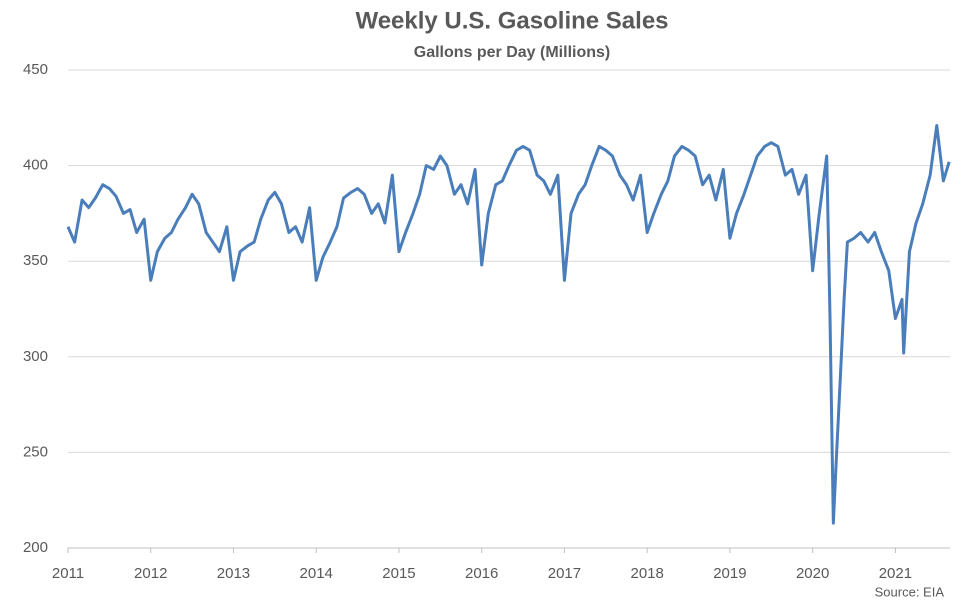  Describe the element at coordinates (316, 573) in the screenshot. I see `x-tick-label: 2014` at that location.